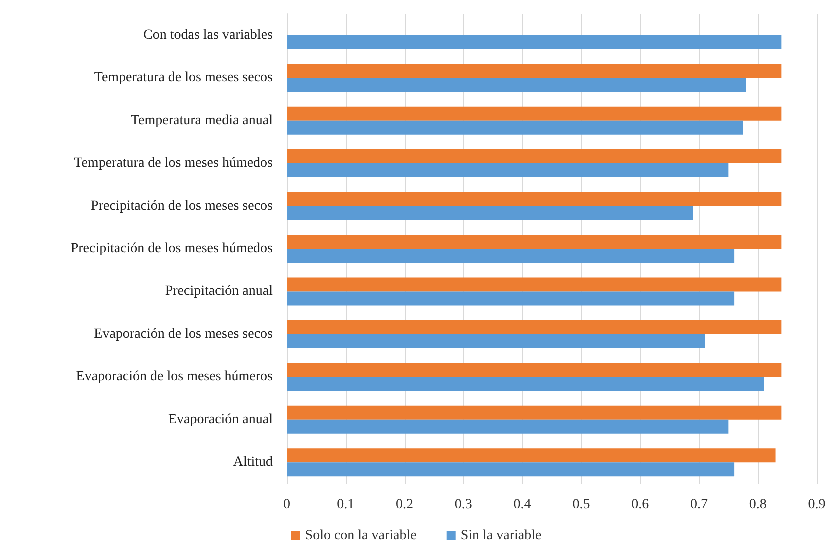 This screenshot has height=554, width=833. What do you see at coordinates (183, 334) in the screenshot?
I see `y-tick-label: Evaporación de los meses secos` at bounding box center [183, 334].